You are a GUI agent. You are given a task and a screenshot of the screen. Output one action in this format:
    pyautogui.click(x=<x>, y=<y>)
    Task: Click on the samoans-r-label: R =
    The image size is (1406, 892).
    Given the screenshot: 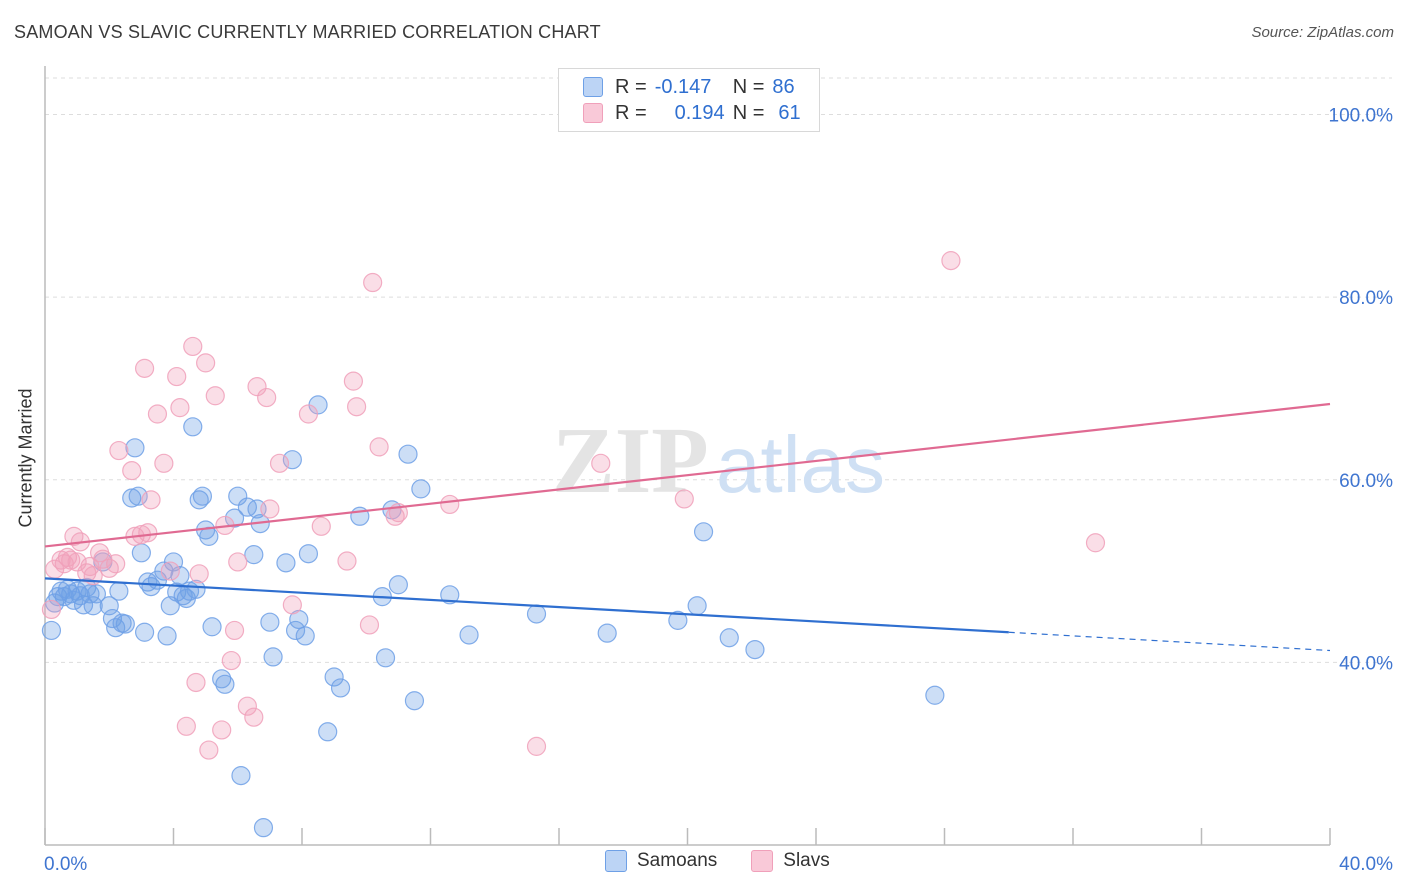 What is the action you would take?
    pyautogui.click(x=631, y=86)
    